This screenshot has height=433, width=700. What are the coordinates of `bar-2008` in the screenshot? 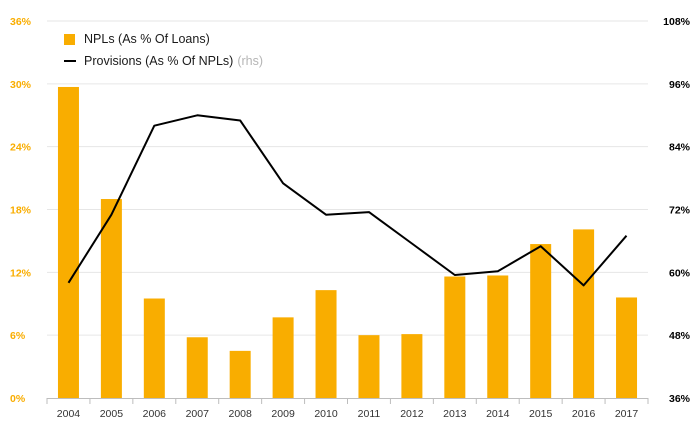 It's located at (240, 374).